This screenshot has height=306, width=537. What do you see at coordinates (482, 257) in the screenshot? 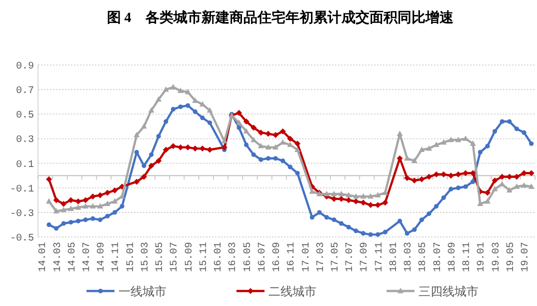
I see `x-tick-label: 19.01` at bounding box center [482, 257].